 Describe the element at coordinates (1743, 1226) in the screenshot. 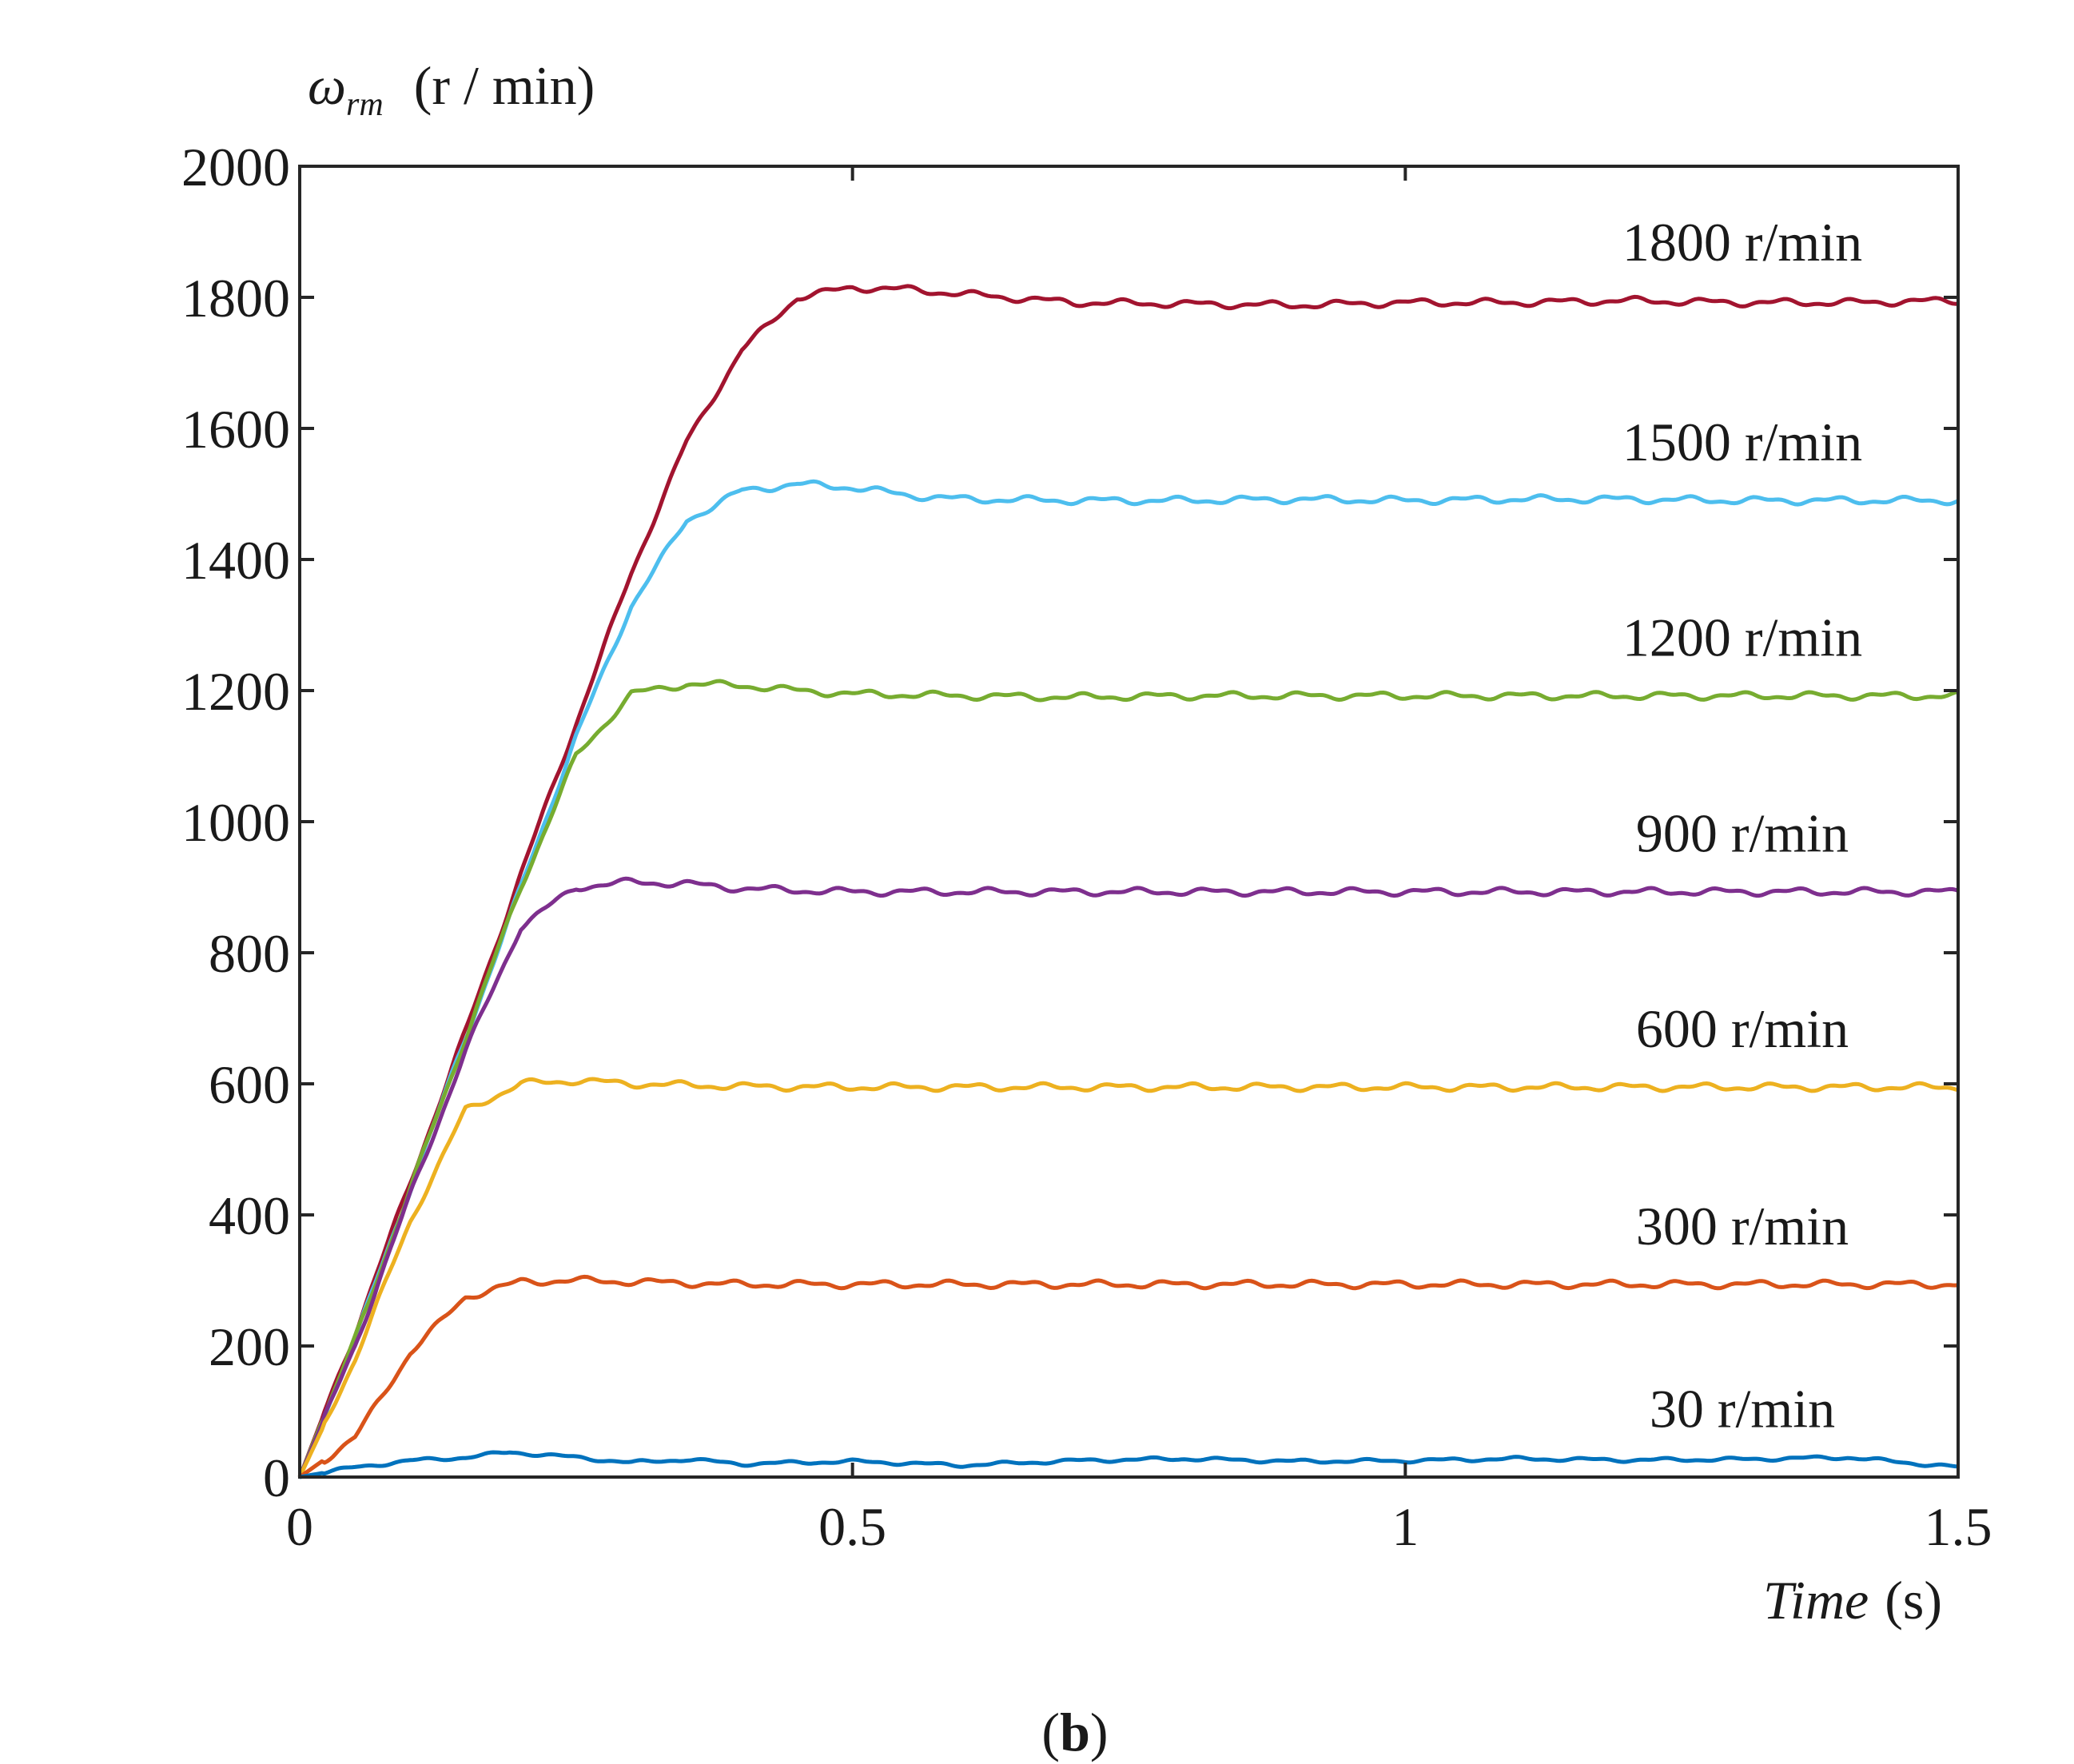

I see `series-label: 300 r/min` at that location.